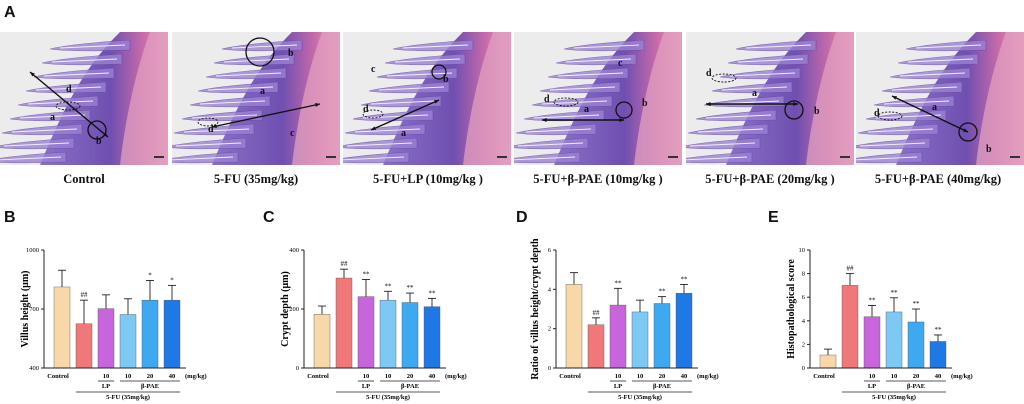  What do you see at coordinates (84, 179) in the screenshot?
I see `caption-control: Control` at bounding box center [84, 179].